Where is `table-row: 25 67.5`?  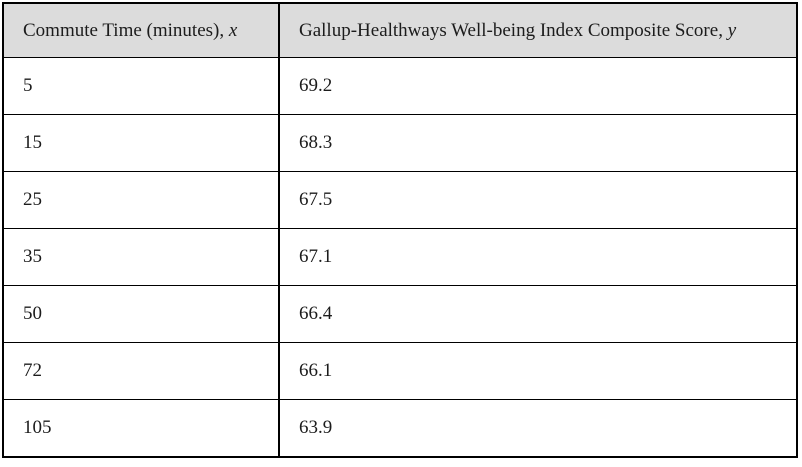 table-row: 25 67.5 is located at coordinates (400, 200).